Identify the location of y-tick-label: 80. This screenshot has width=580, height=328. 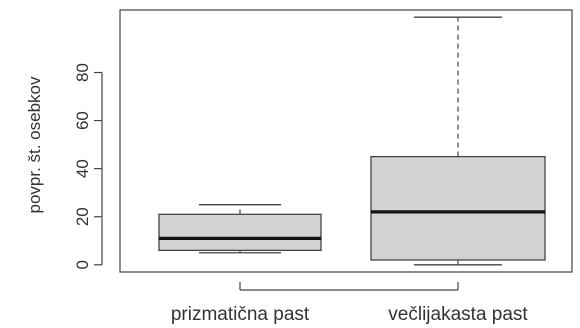
(82, 72).